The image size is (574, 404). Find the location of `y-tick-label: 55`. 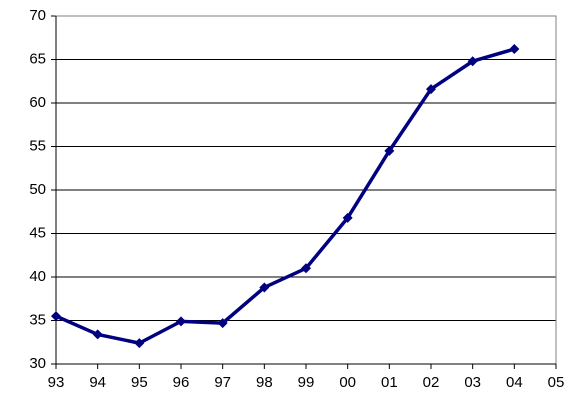

y-tick-label: 55 is located at coordinates (37, 145).